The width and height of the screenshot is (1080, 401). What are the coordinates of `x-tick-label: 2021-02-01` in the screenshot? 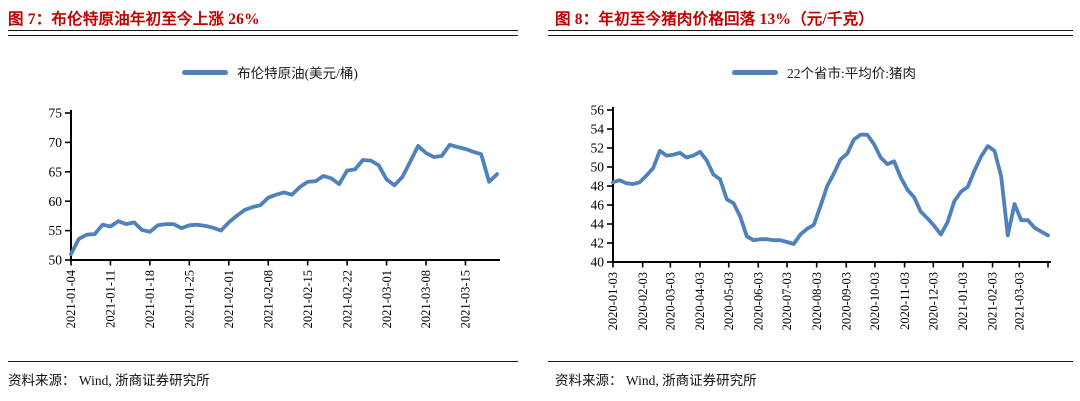 It's located at (229, 299).